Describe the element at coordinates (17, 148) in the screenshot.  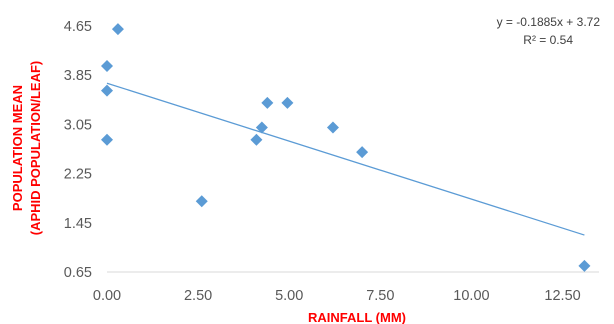
I see `y-axis-title-line1: POPULATION MEAN` at that location.